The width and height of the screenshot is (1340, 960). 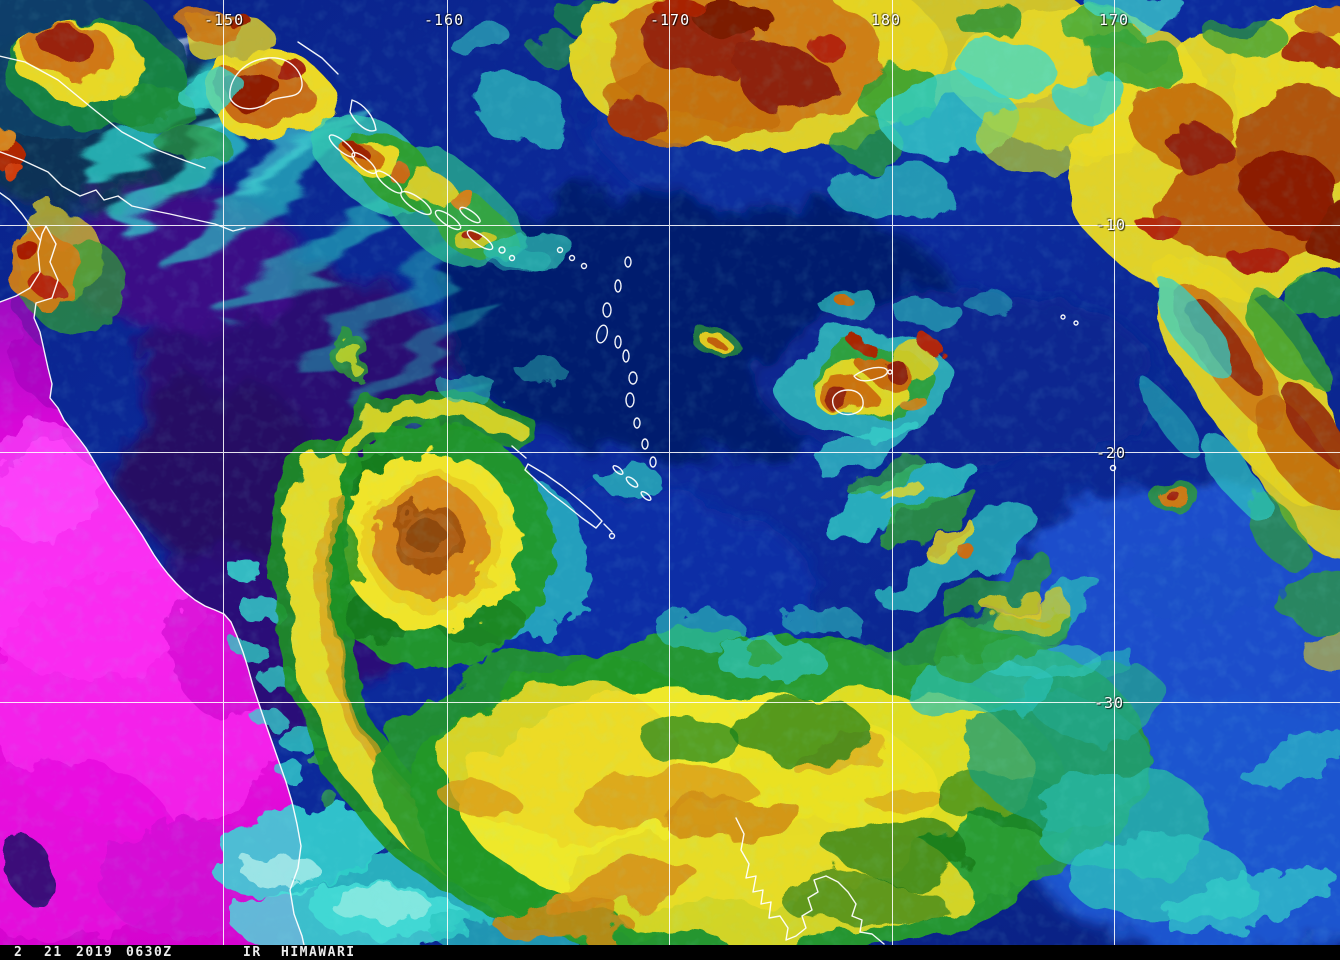 What do you see at coordinates (886, 20) in the screenshot?
I see `lon-label: 180` at bounding box center [886, 20].